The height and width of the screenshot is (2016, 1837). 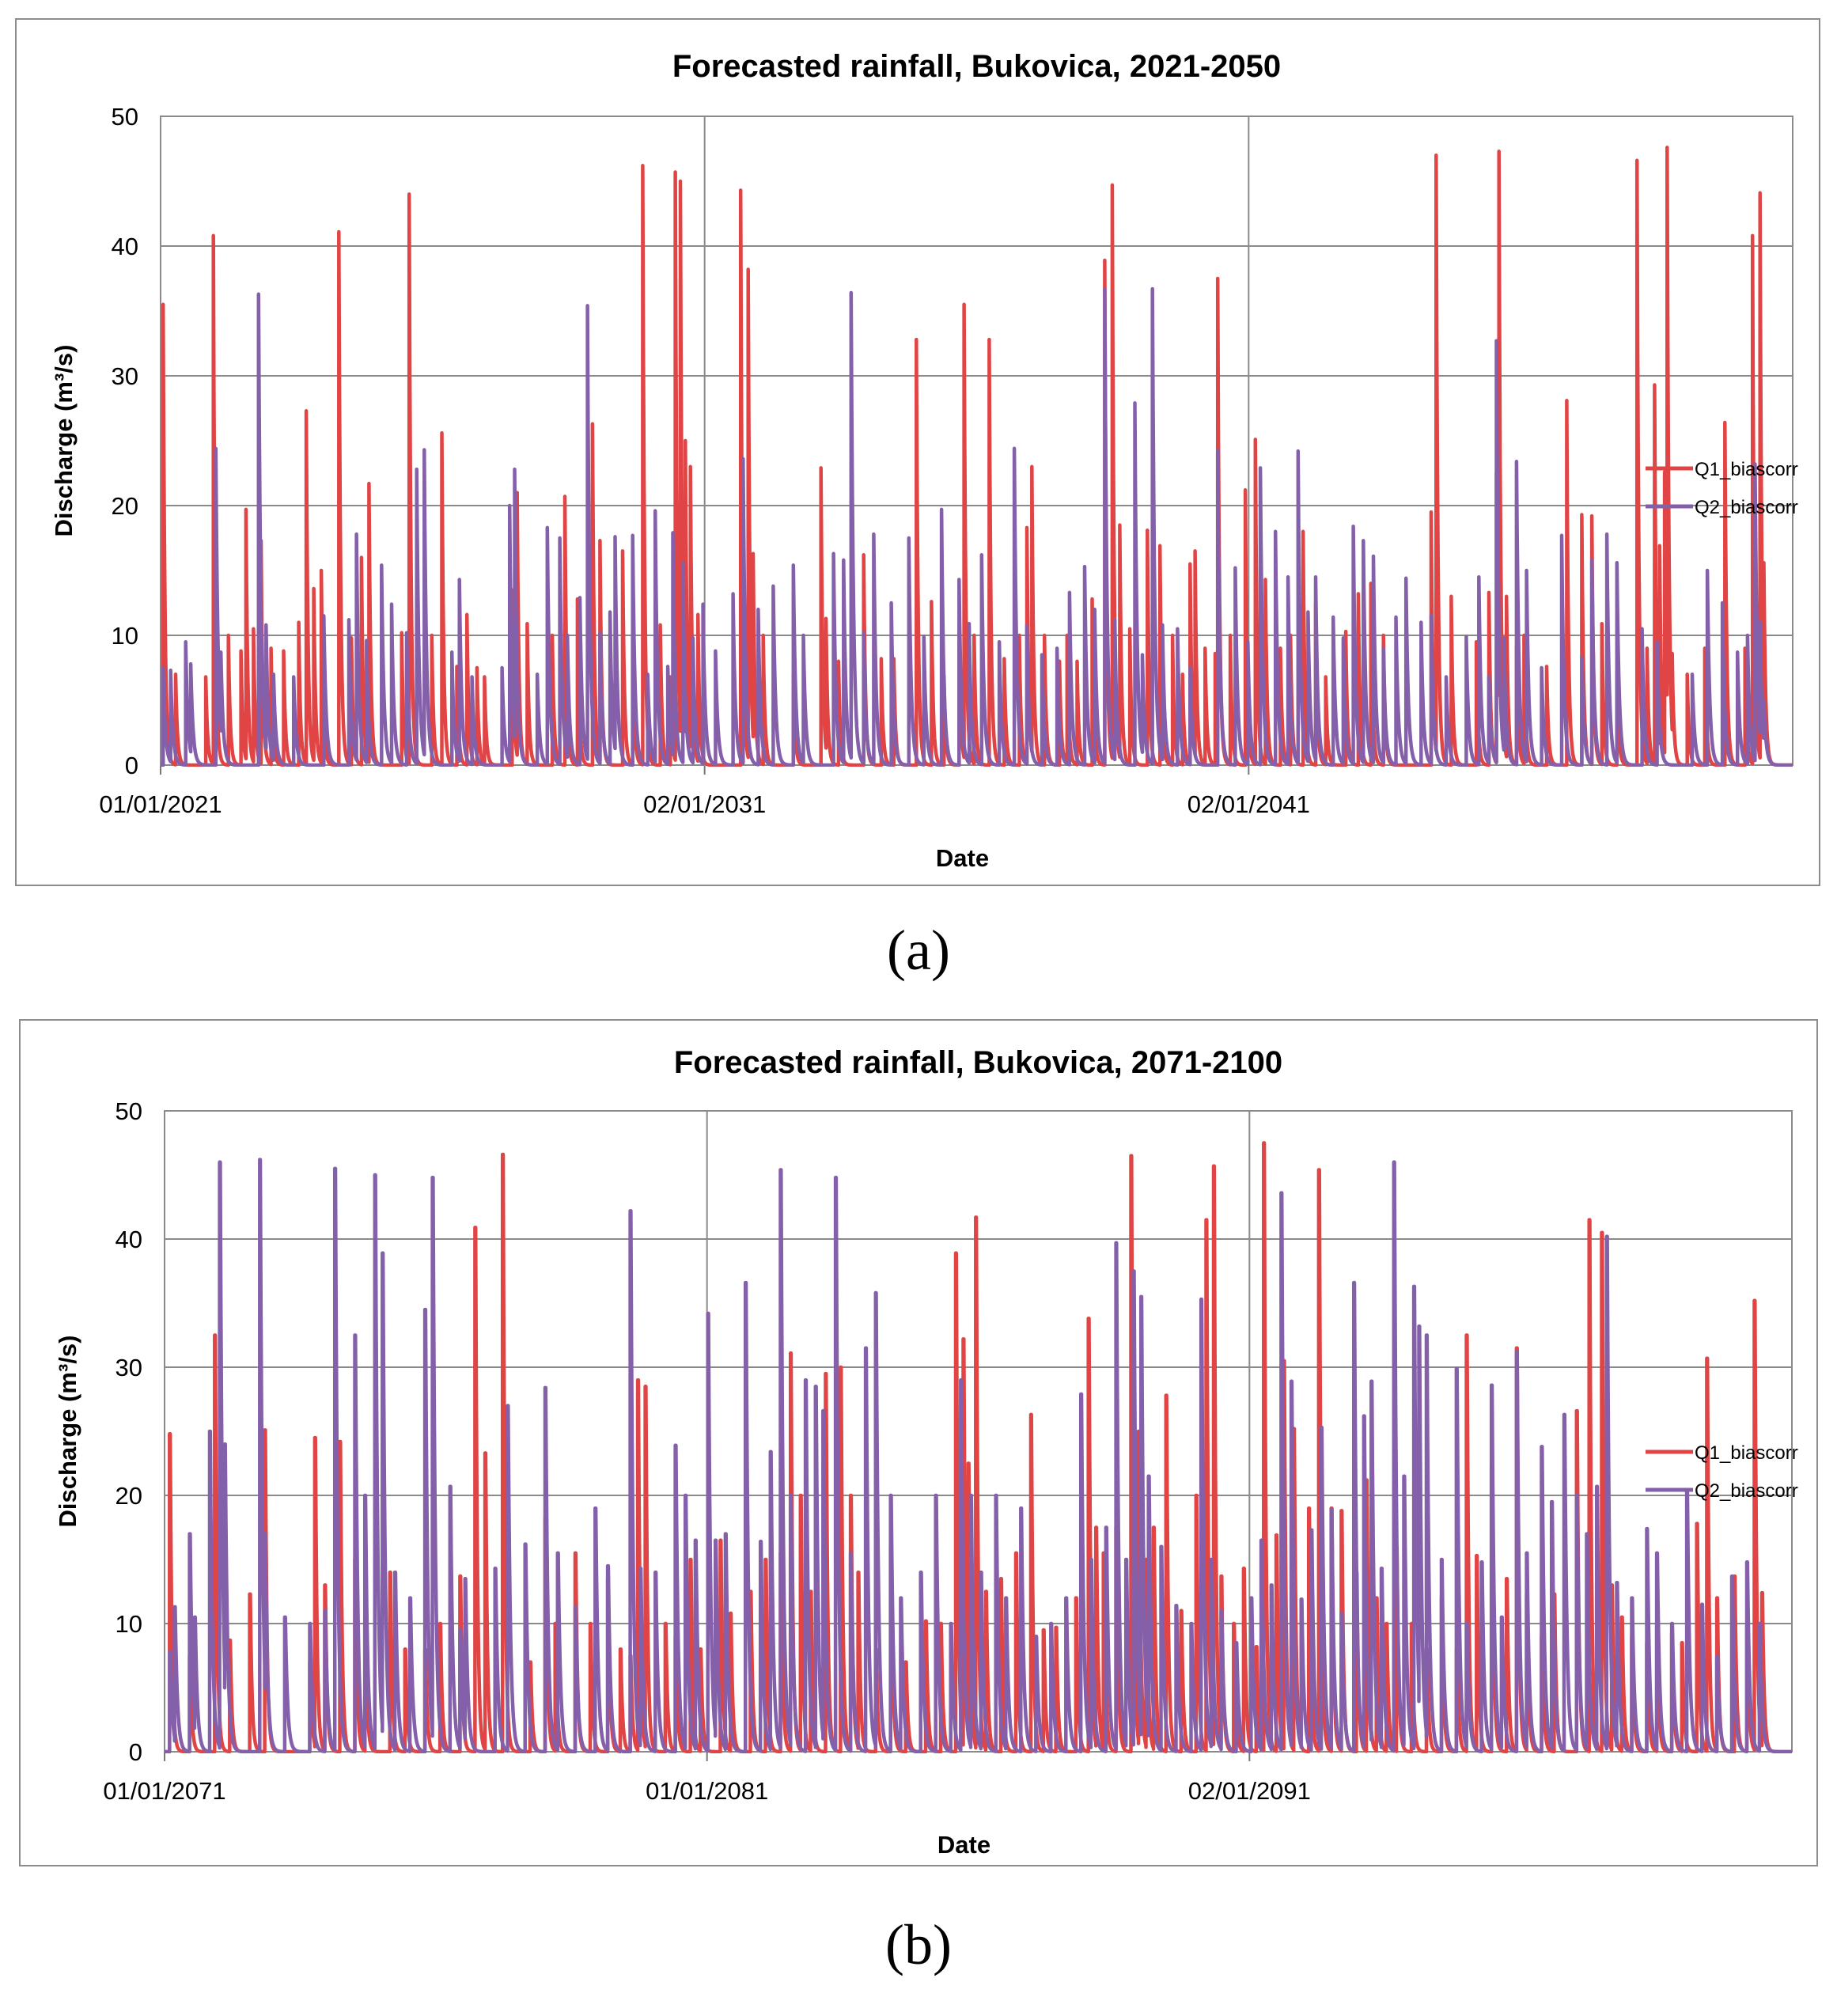 What do you see at coordinates (978, 1062) in the screenshot?
I see `chart-title: Forecasted rainfall, Bukovica, 2071-2100` at bounding box center [978, 1062].